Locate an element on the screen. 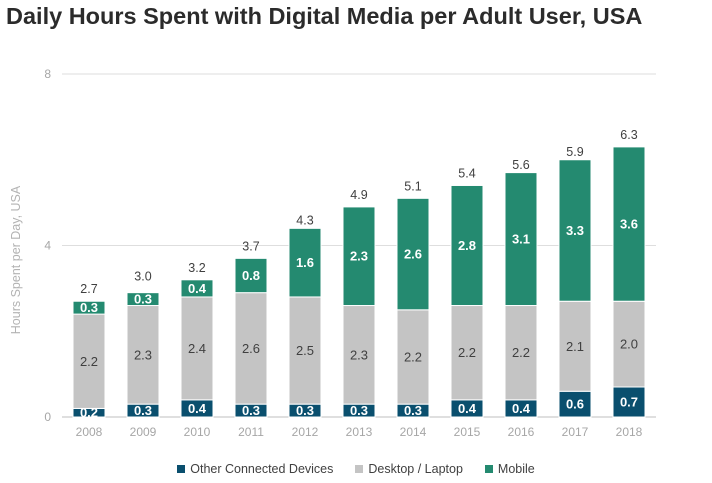 Image resolution: width=712 pixels, height=483 pixels. data-label: 0.8 is located at coordinates (251, 275).